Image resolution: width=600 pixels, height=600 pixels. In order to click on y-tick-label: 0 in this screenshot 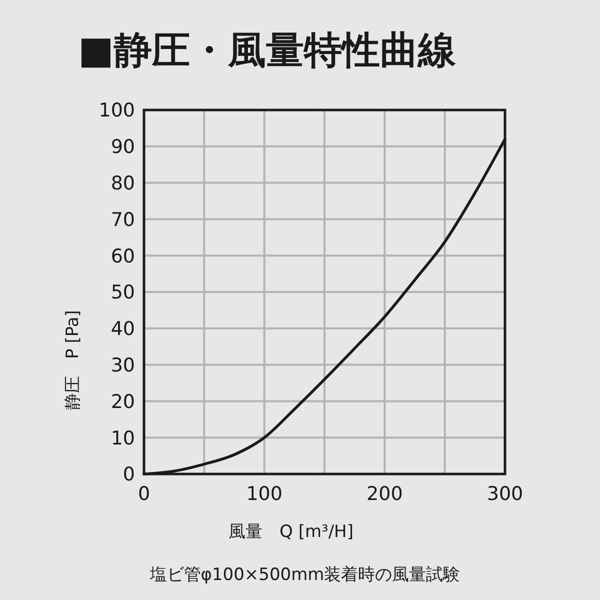, I will do `click(128, 475)`.